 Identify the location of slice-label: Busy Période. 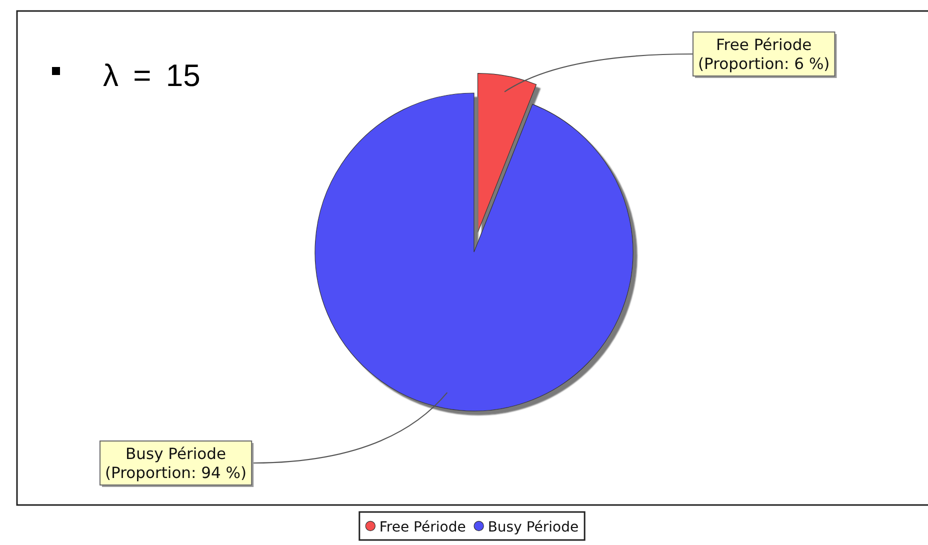
(176, 454).